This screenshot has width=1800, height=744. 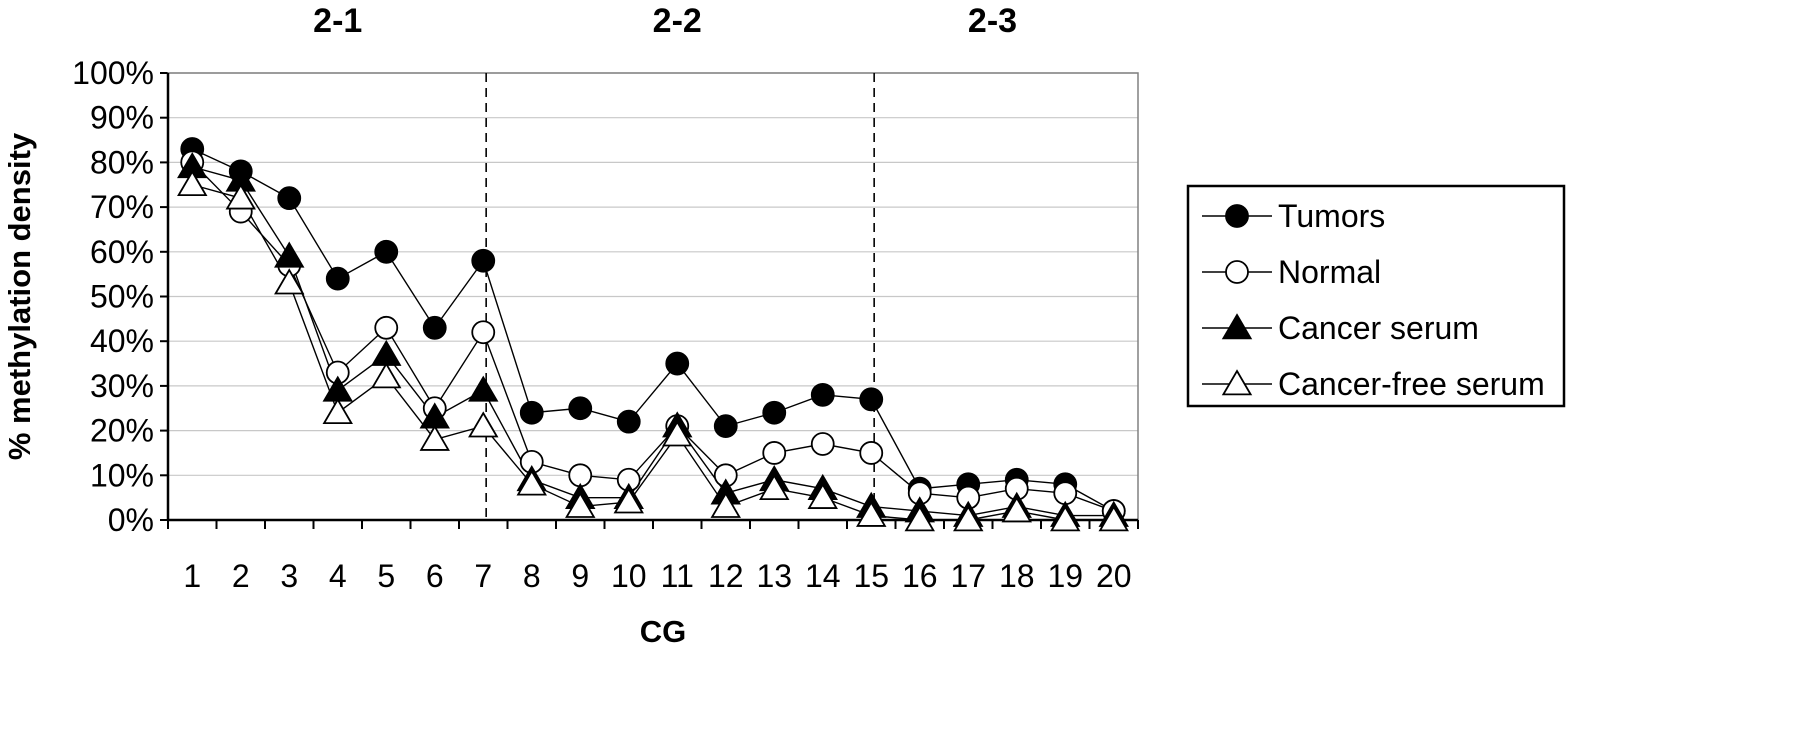 I want to click on legend-label-normal: Normal, so click(x=1329, y=272).